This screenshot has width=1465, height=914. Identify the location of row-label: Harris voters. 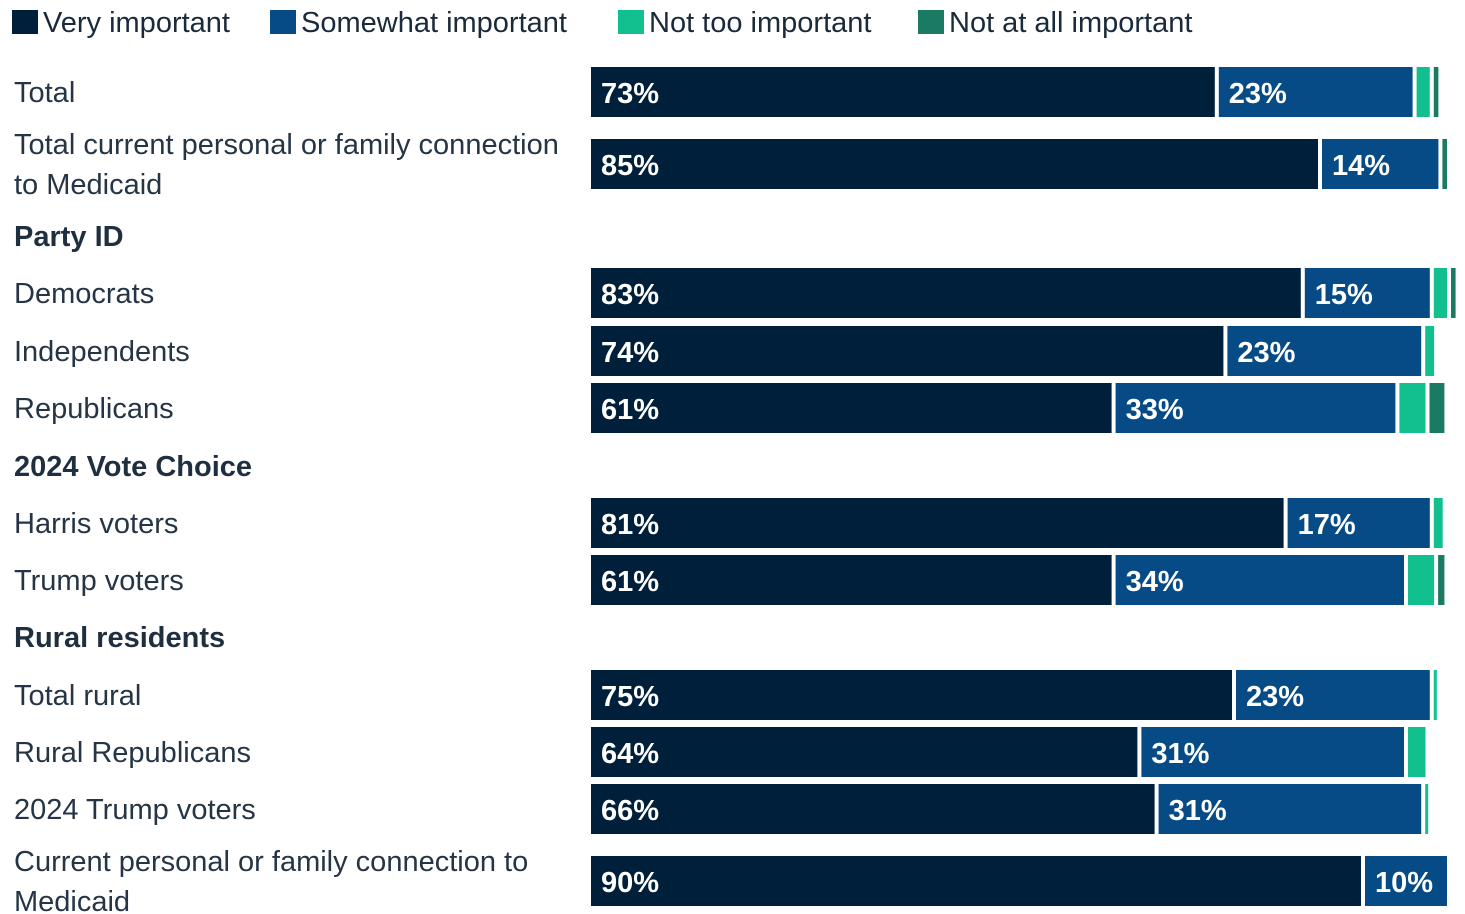
(96, 524).